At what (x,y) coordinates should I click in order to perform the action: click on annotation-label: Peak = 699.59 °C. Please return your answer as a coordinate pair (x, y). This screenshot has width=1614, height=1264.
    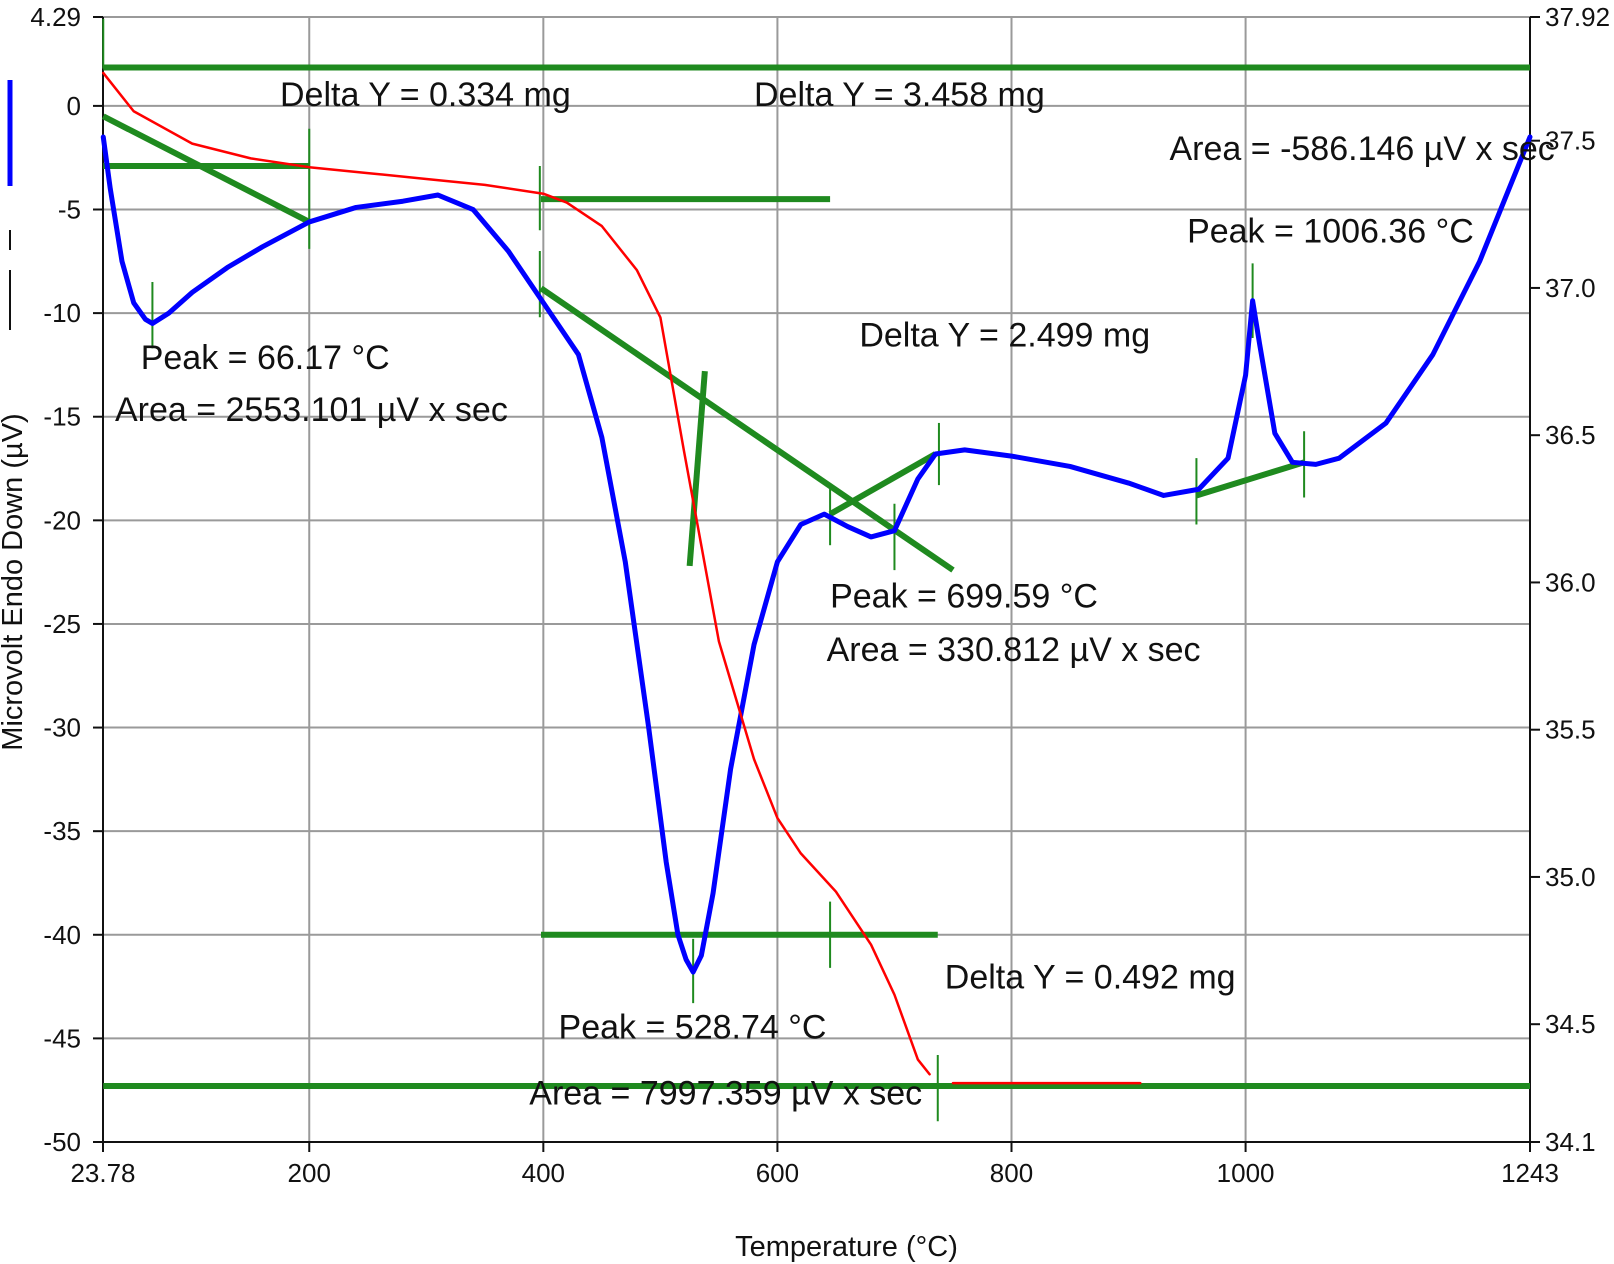
    Looking at the image, I should click on (964, 596).